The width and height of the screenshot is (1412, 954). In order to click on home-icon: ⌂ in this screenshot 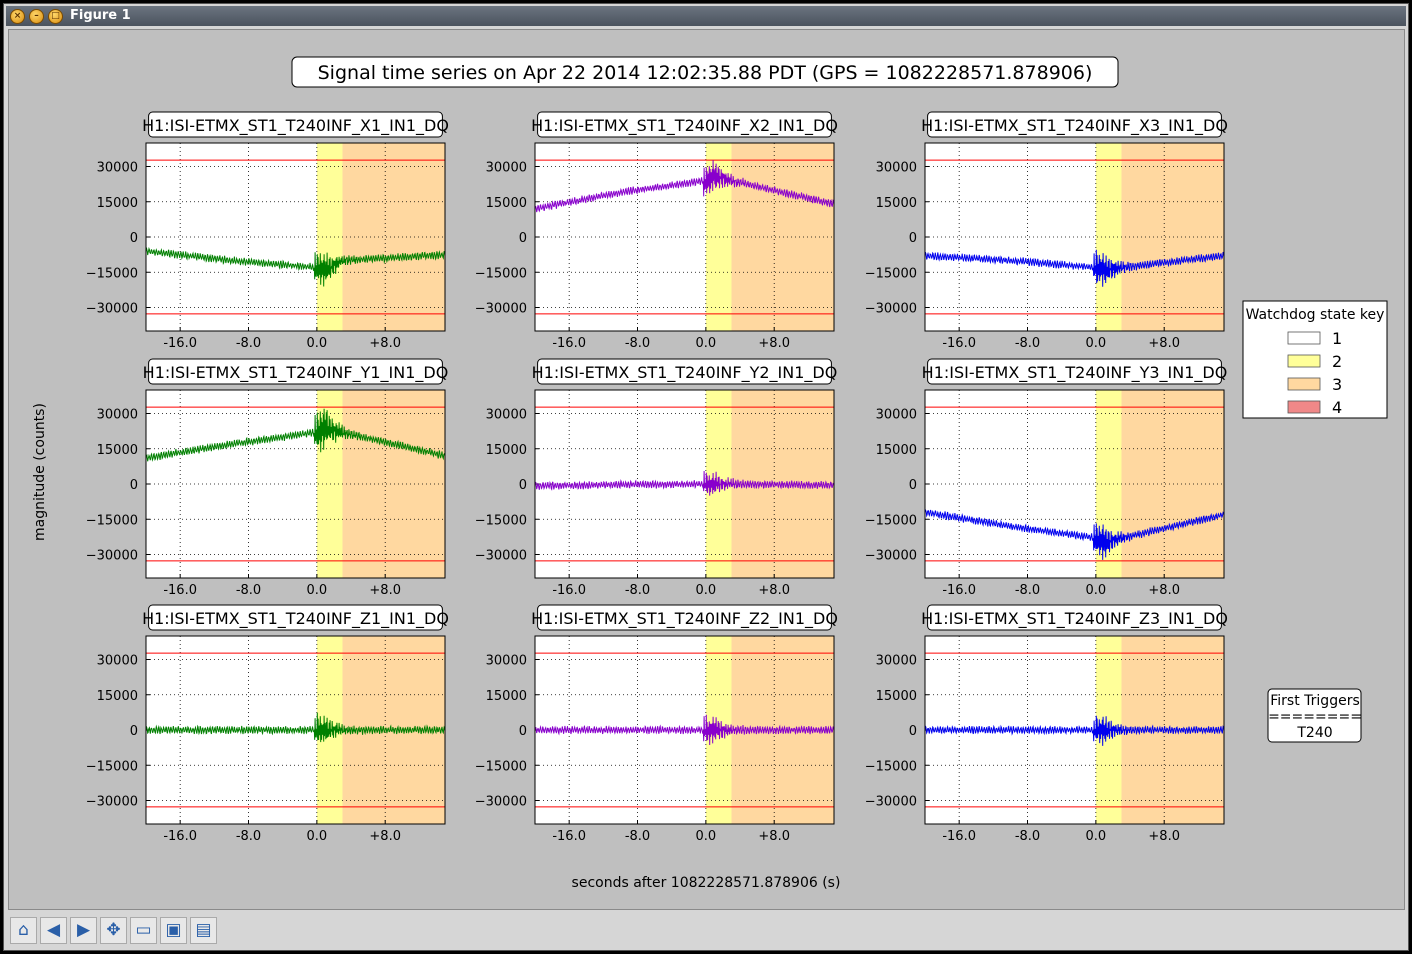, I will do `click(23, 930)`.